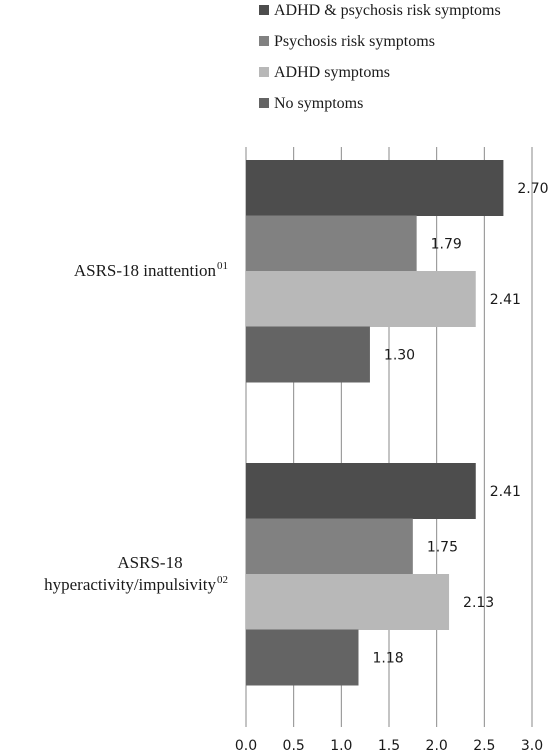 This screenshot has width=551, height=755. I want to click on x-tick-label: 0.5, so click(294, 746).